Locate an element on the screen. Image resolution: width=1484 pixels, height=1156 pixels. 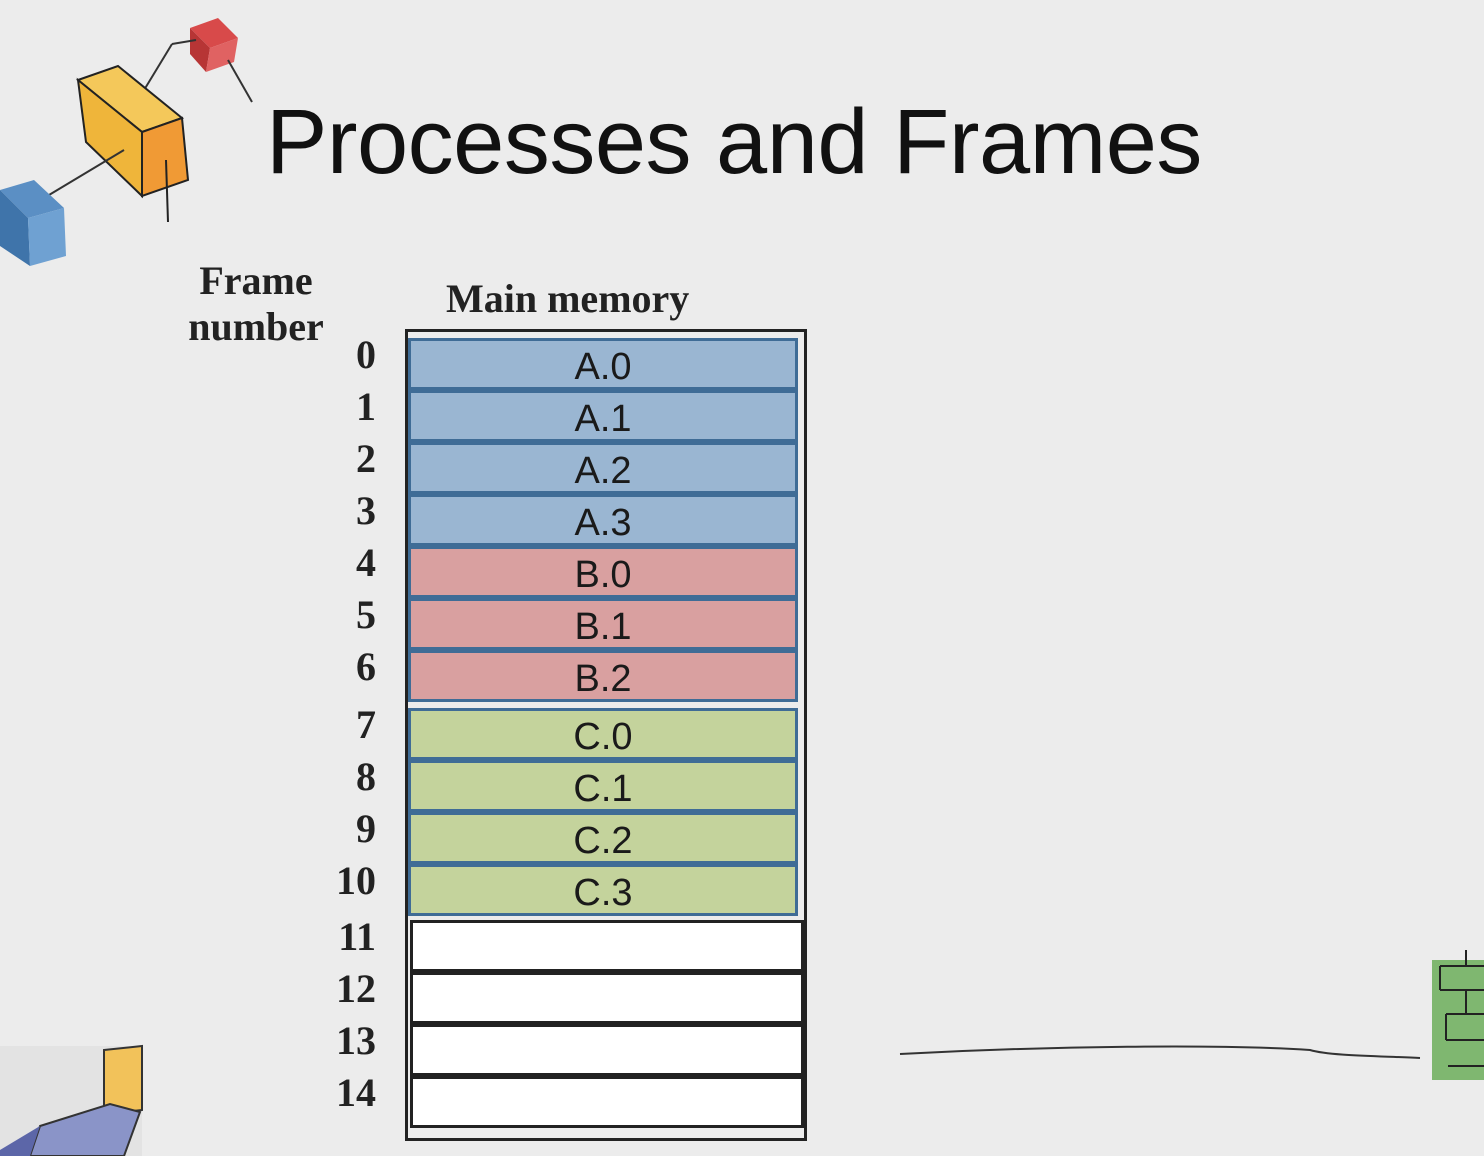
frame-cell: C.3 is located at coordinates (603, 890).